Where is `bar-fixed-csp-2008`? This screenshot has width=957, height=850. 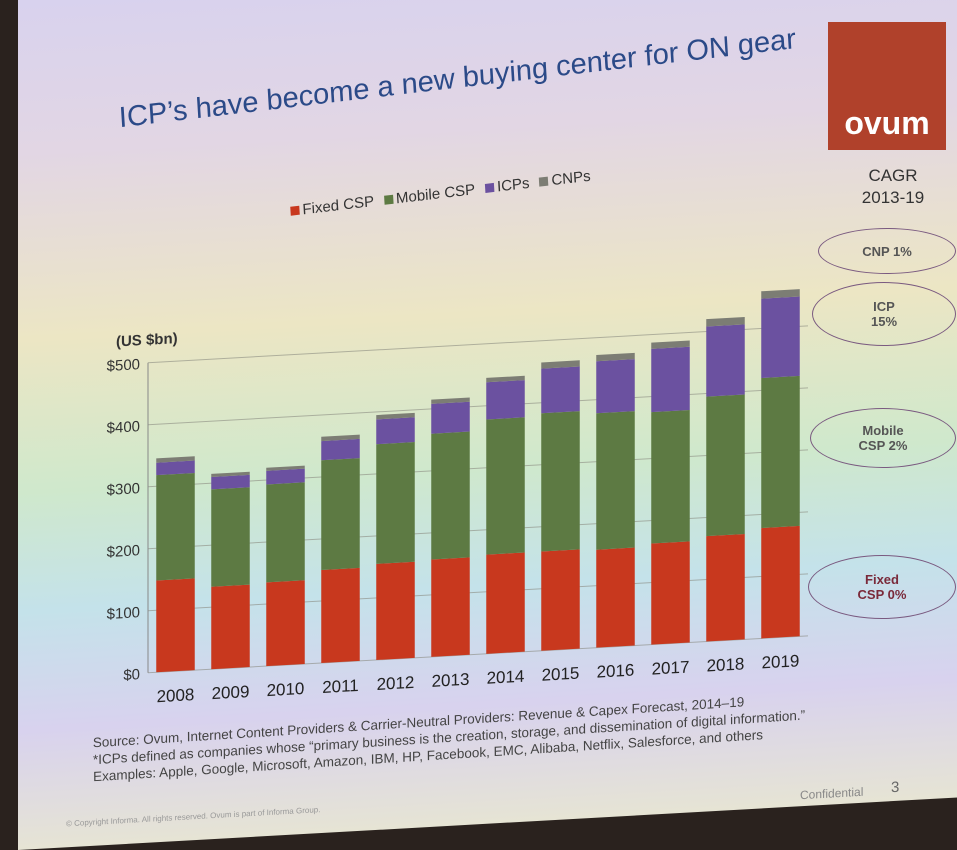 bar-fixed-csp-2008 is located at coordinates (175, 625).